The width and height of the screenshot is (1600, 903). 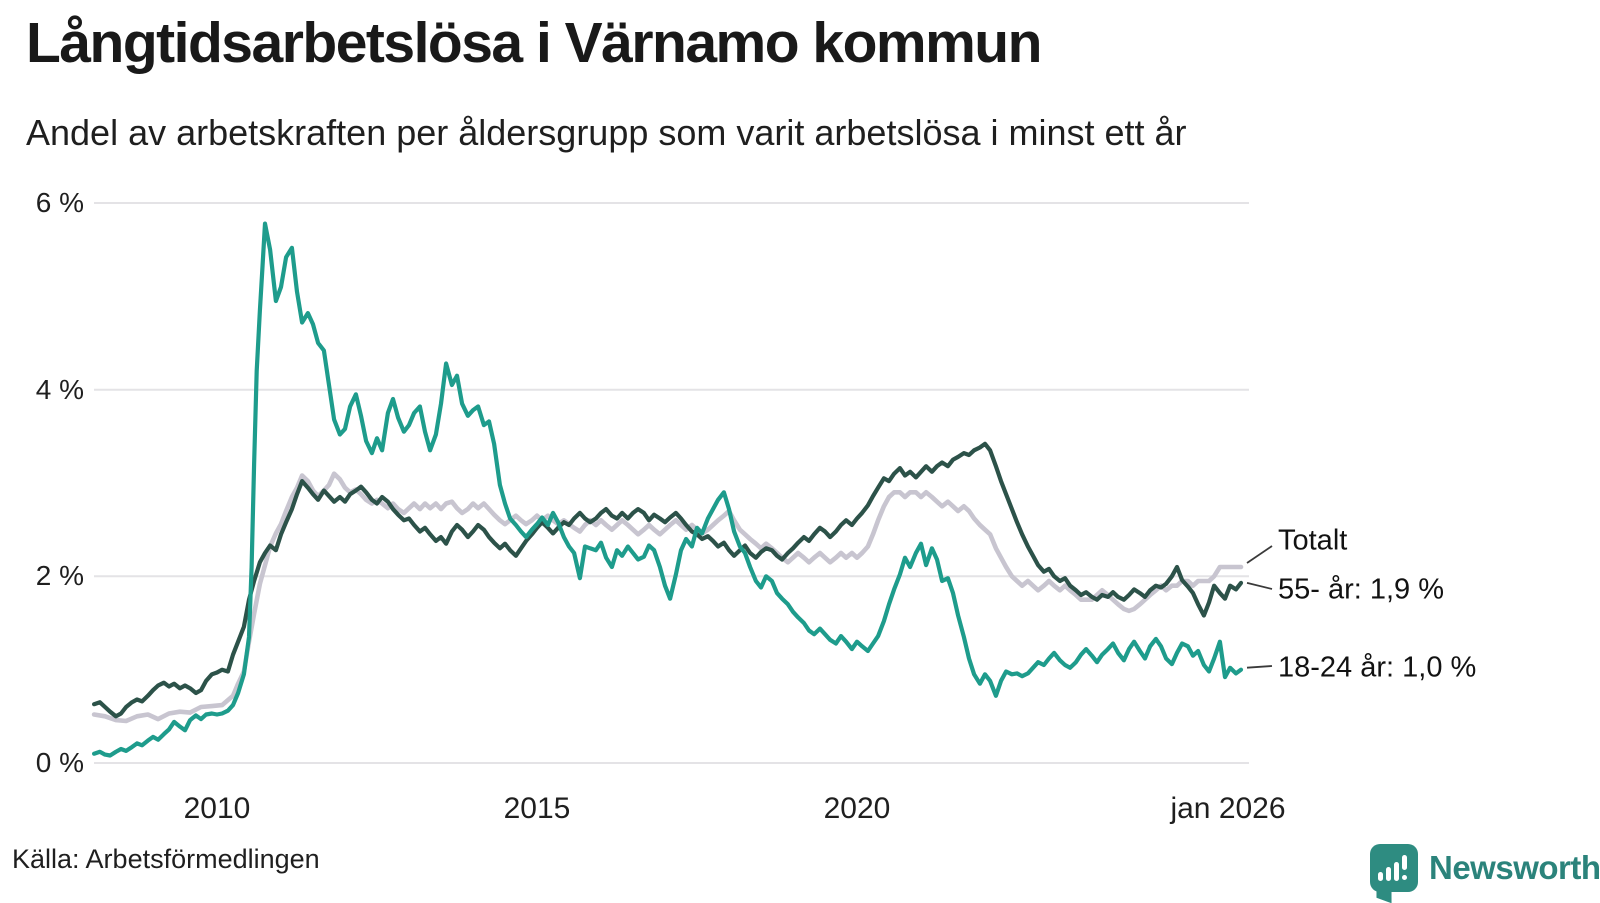 I want to click on x-tick-2010: 2010, so click(x=217, y=808).